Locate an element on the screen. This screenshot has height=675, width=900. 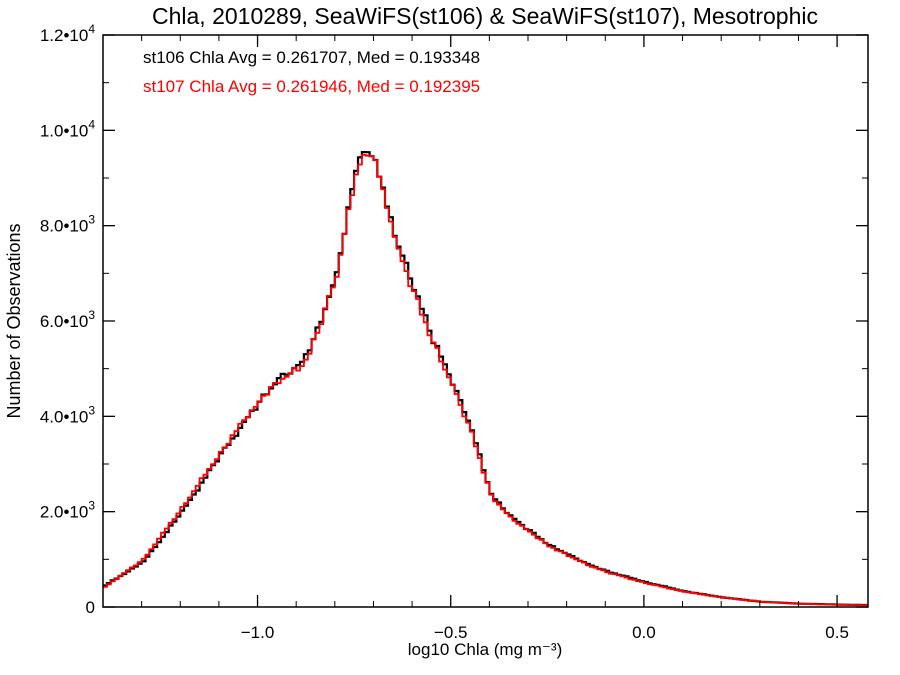
x-tick-label: 0.0 is located at coordinates (644, 632).